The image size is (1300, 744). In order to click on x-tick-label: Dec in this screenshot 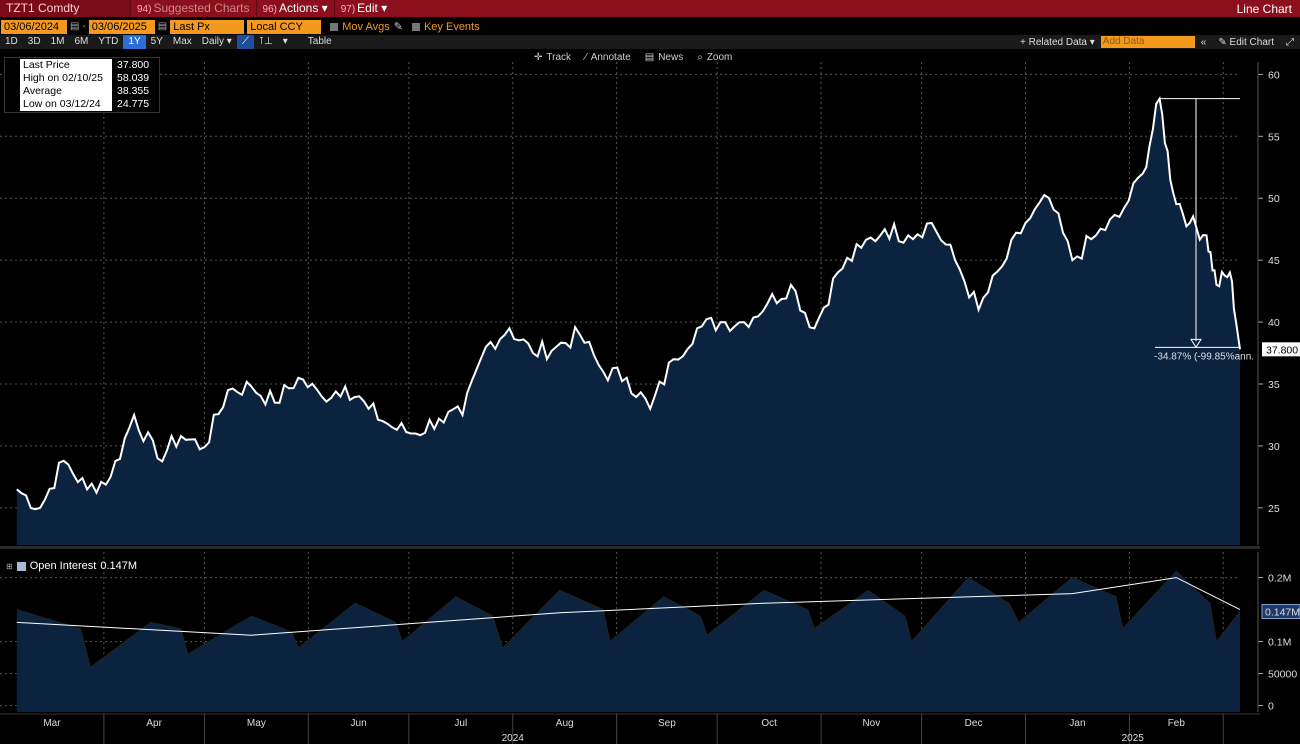, I will do `click(974, 723)`.